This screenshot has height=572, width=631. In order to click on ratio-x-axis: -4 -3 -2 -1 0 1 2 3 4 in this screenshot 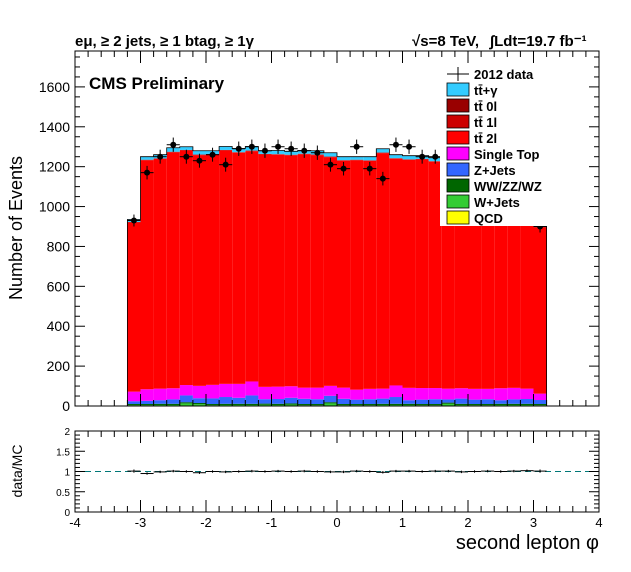, I will do `click(336, 480)`.